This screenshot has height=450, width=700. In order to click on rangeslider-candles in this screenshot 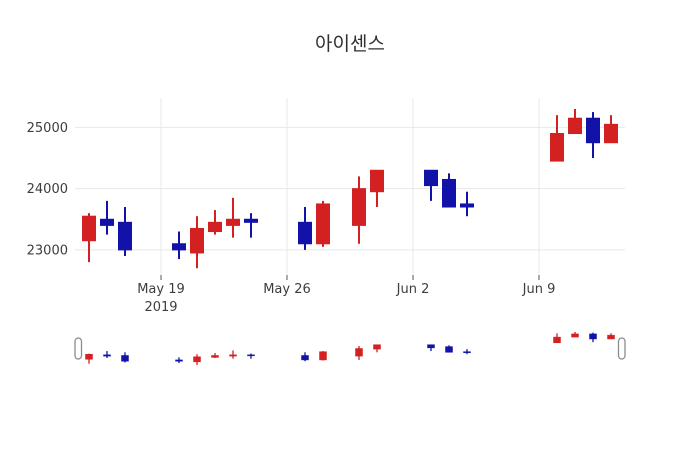, I will do `click(350, 348)`.